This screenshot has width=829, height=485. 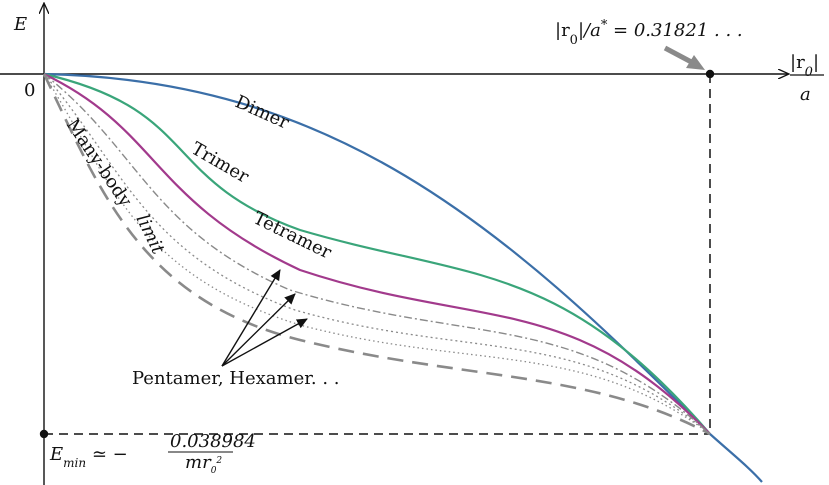 What do you see at coordinates (262, 112) in the screenshot?
I see `dimer-label: Dimer` at bounding box center [262, 112].